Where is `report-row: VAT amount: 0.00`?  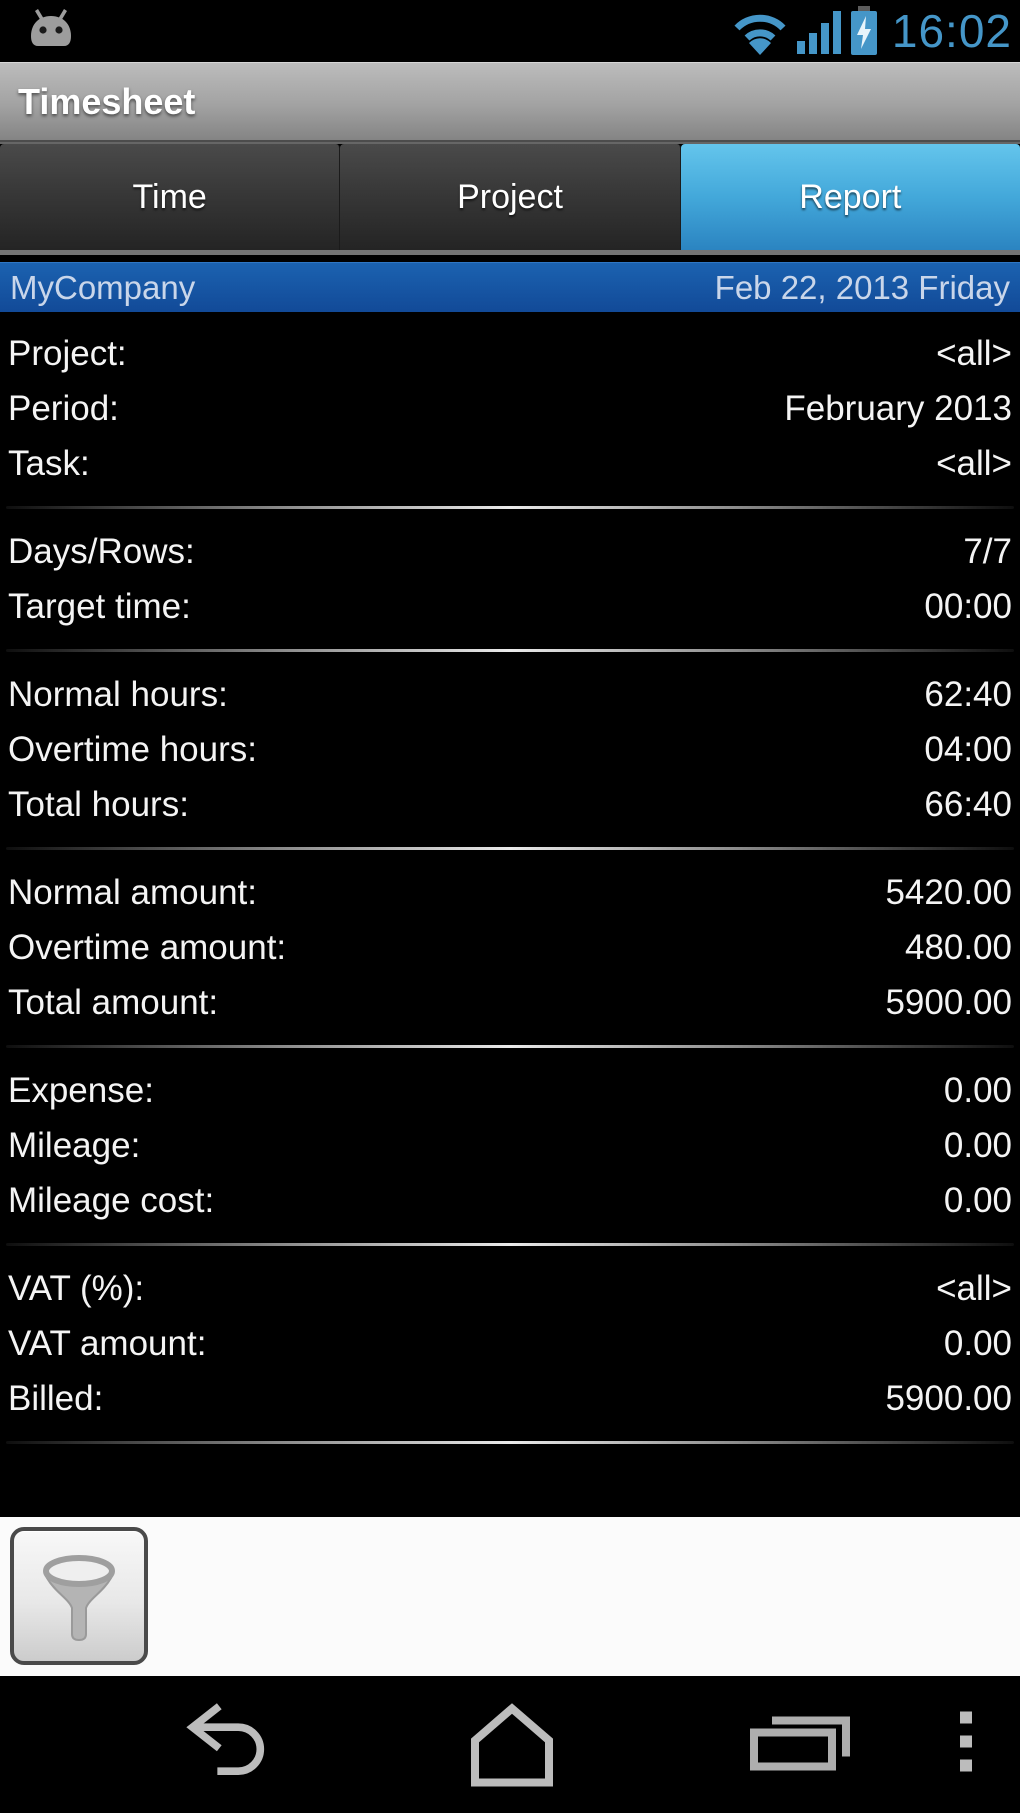 report-row: VAT amount: 0.00 is located at coordinates (510, 1343).